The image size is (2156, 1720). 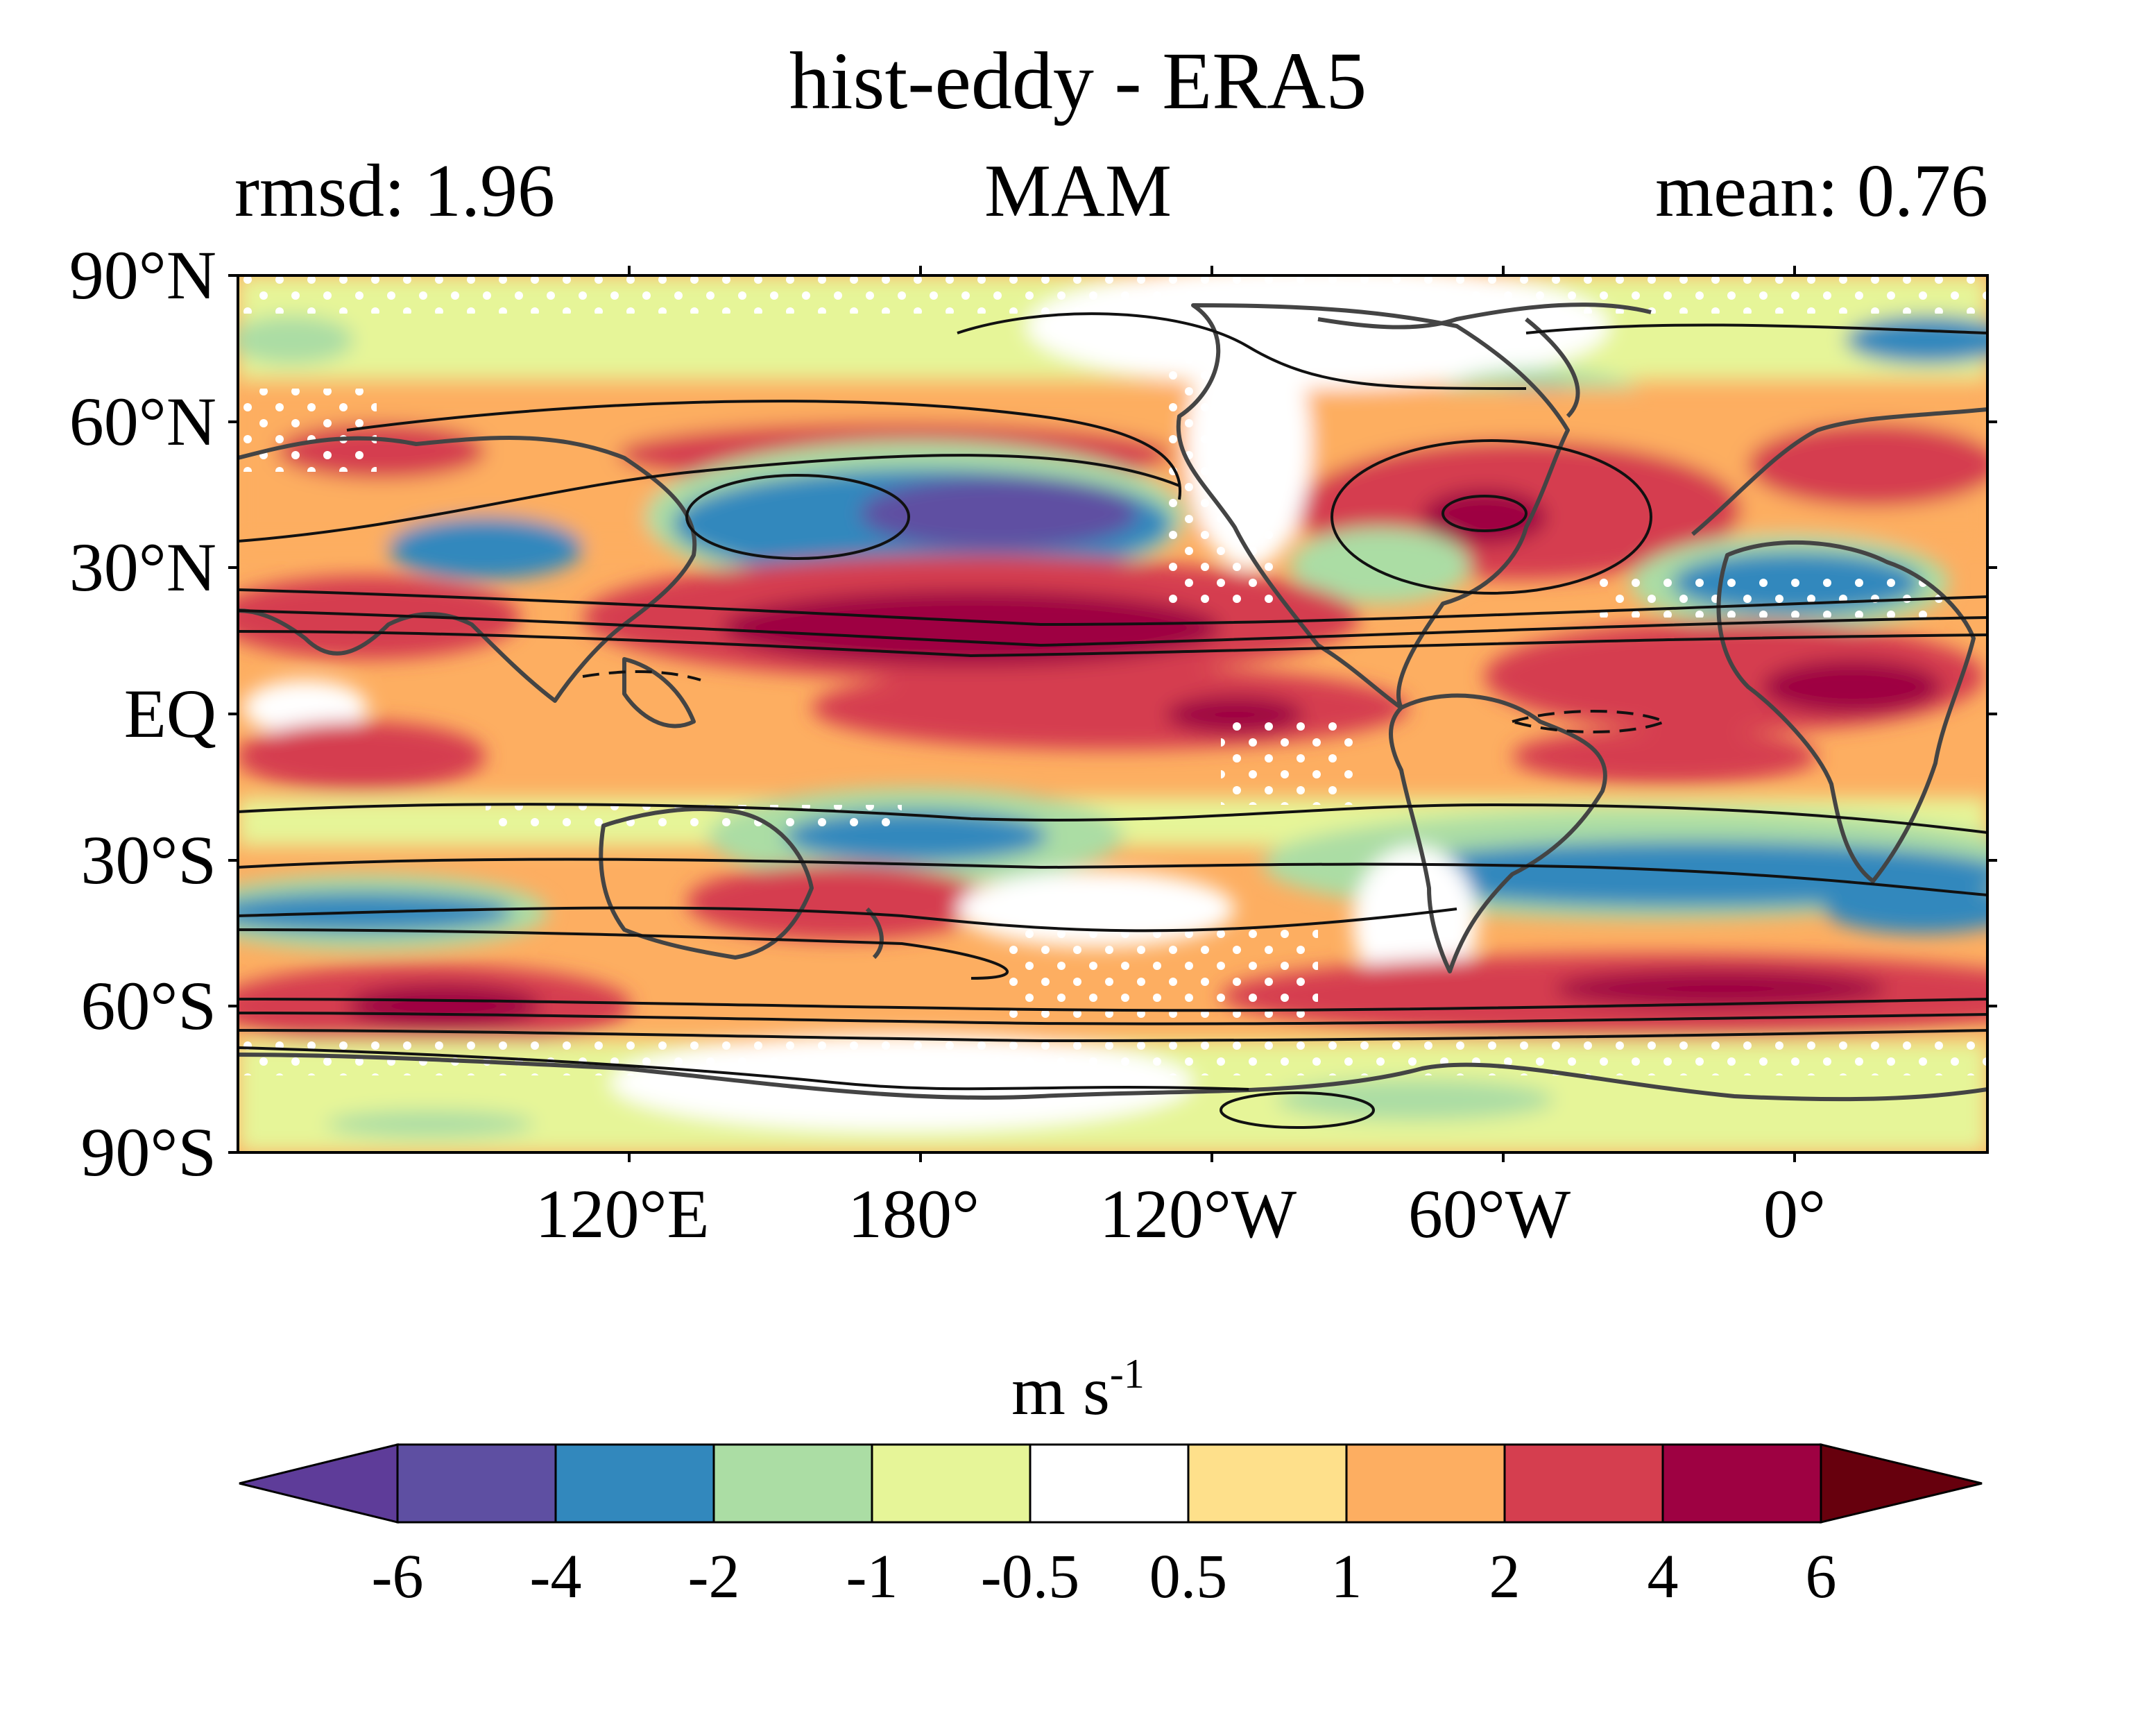 I want to click on stipple-w-america, so click(x=1220, y=465).